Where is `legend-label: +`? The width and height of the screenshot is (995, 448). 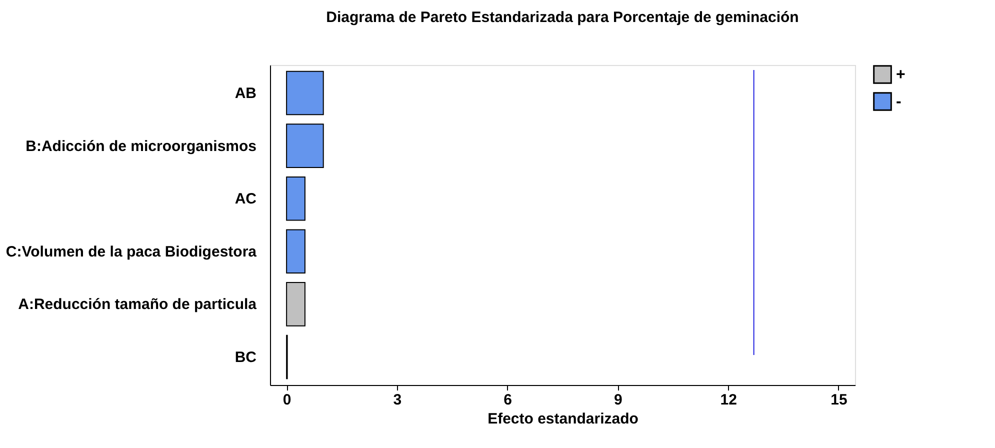
legend-label: + is located at coordinates (901, 75).